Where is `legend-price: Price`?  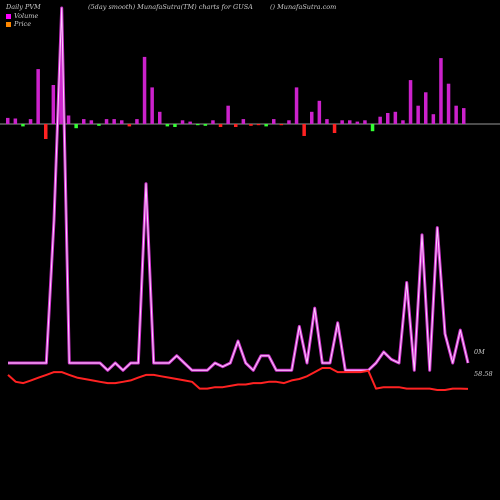 legend-price: Price is located at coordinates (18, 24).